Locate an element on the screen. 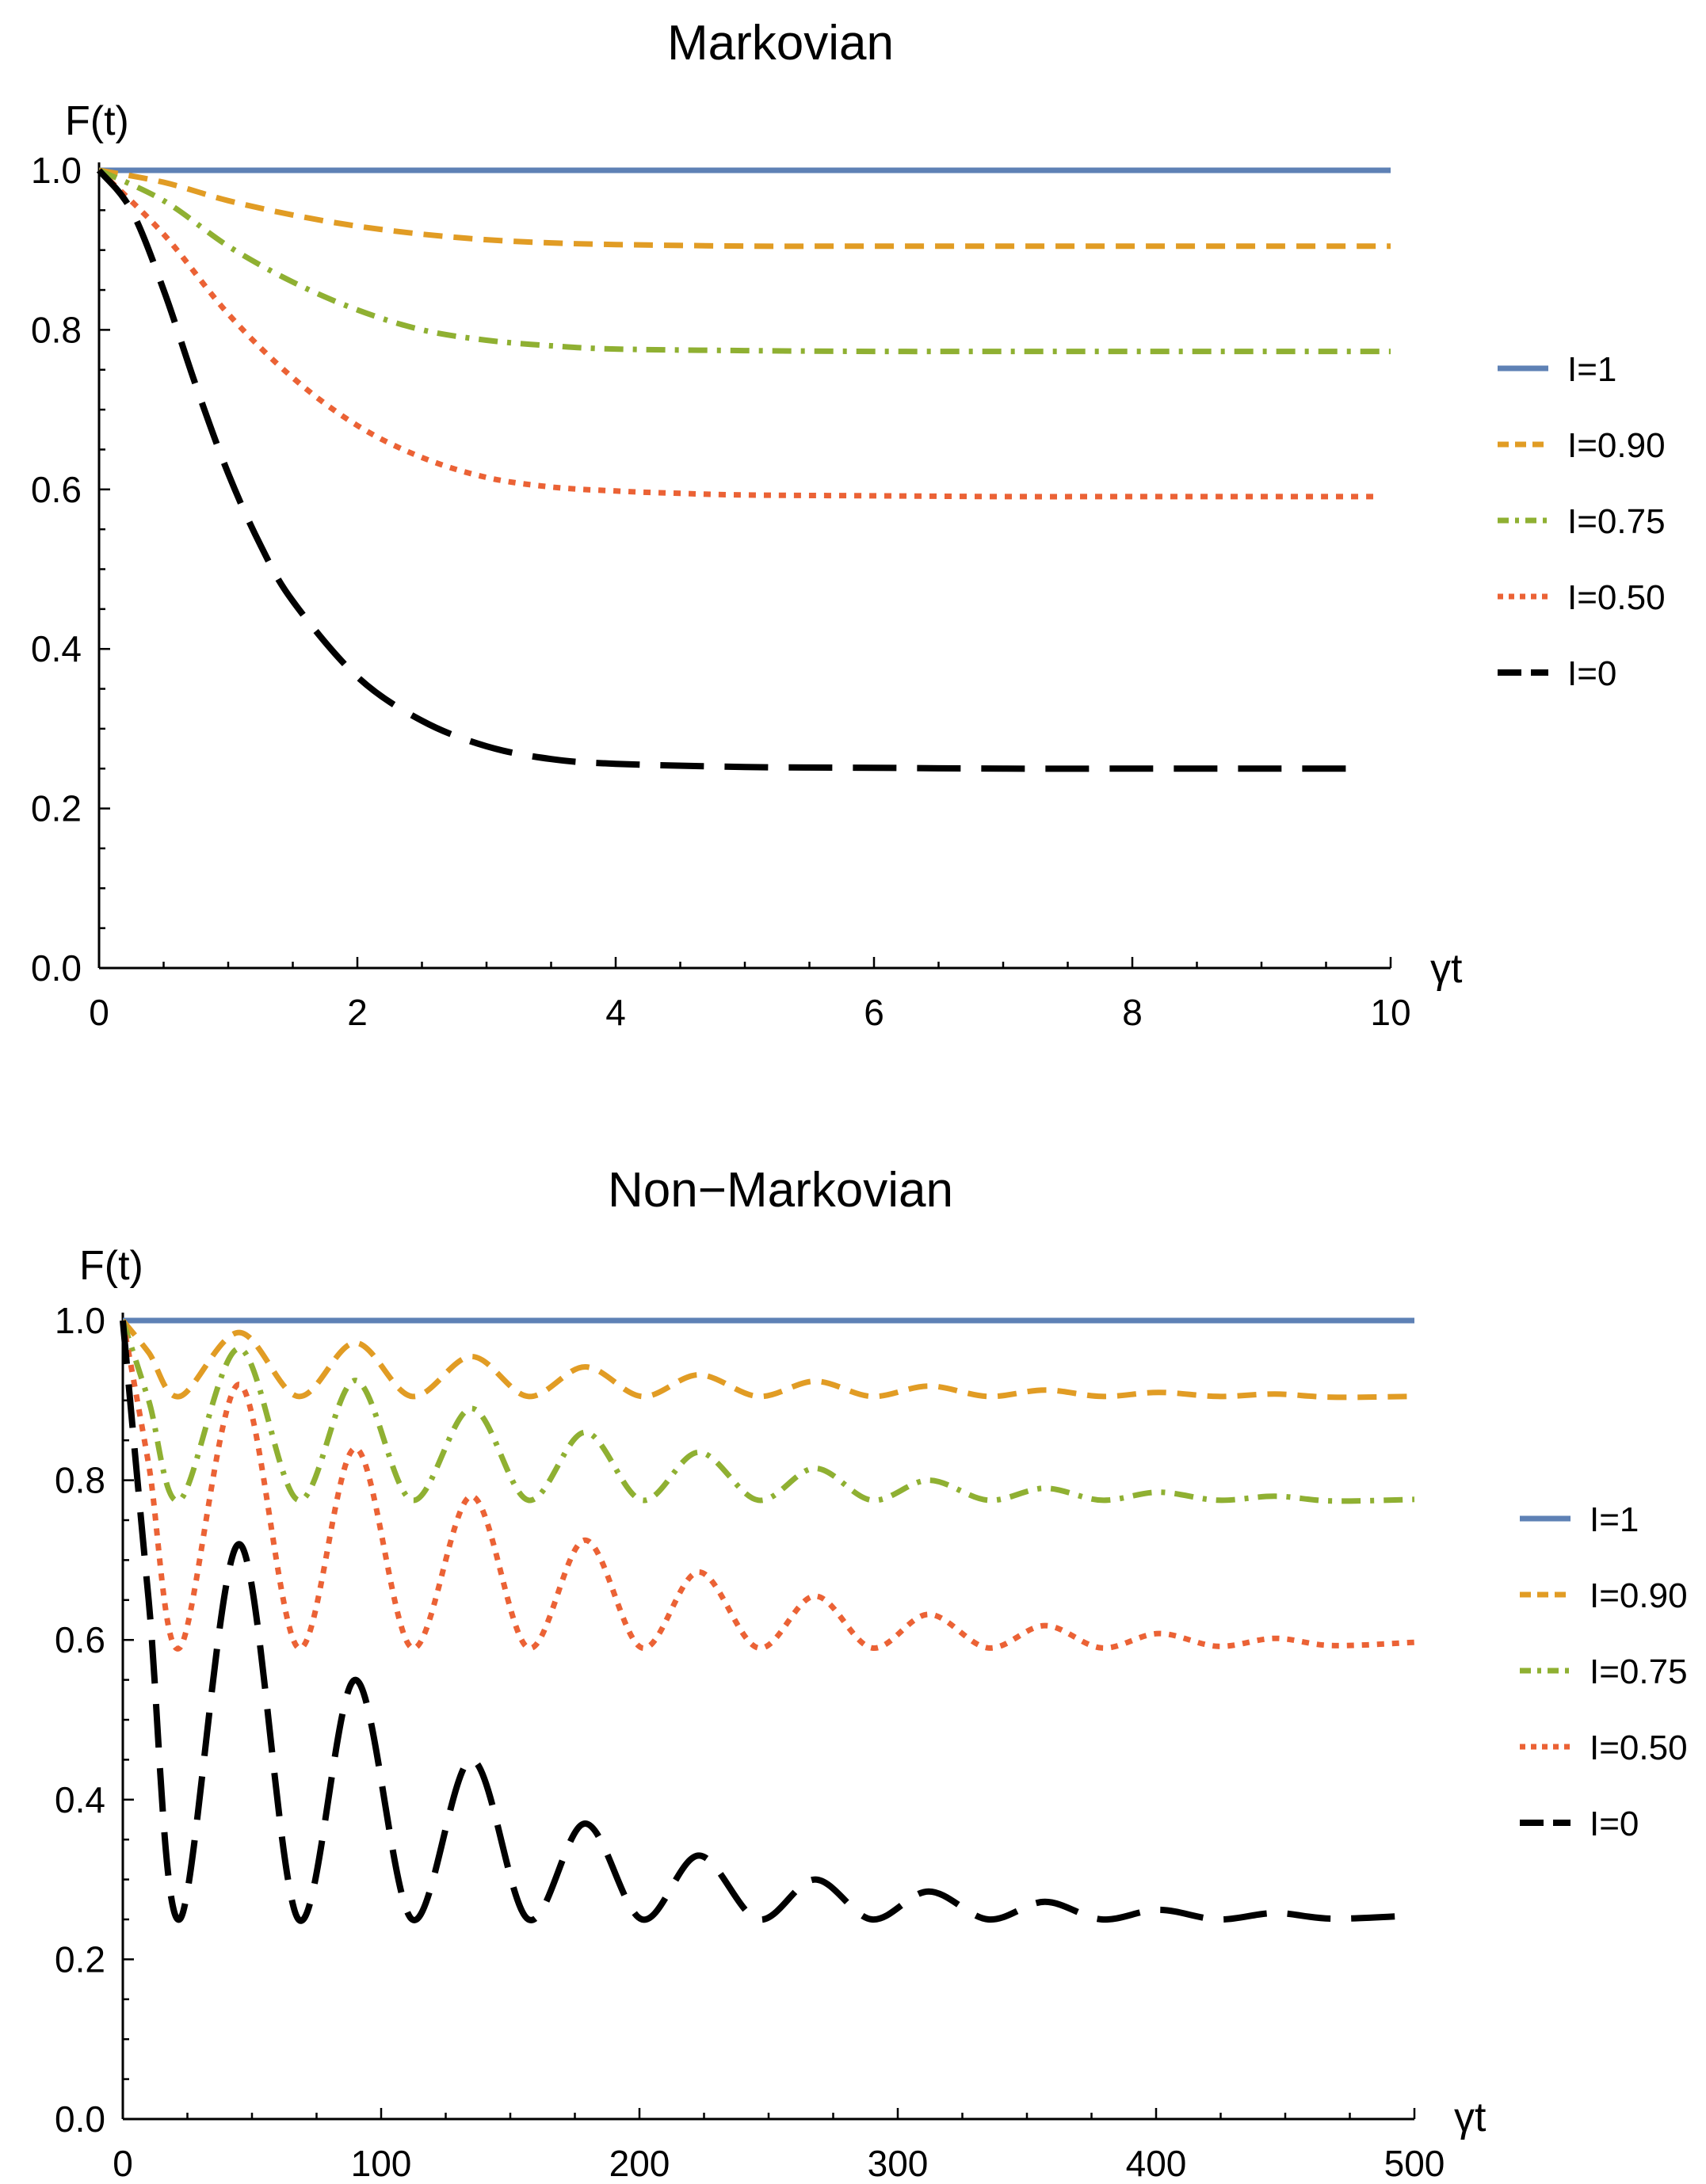 The image size is (1706, 2184). x-tick-label: 10 is located at coordinates (1390, 1012).